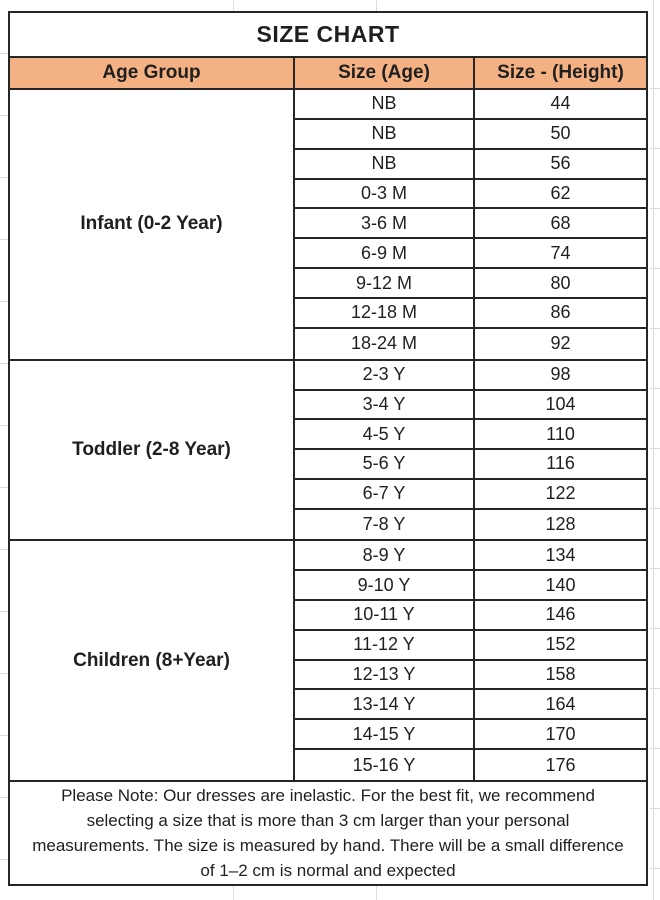 Image resolution: width=660 pixels, height=900 pixels. I want to click on table-row: 3-4 Y 104, so click(470, 405).